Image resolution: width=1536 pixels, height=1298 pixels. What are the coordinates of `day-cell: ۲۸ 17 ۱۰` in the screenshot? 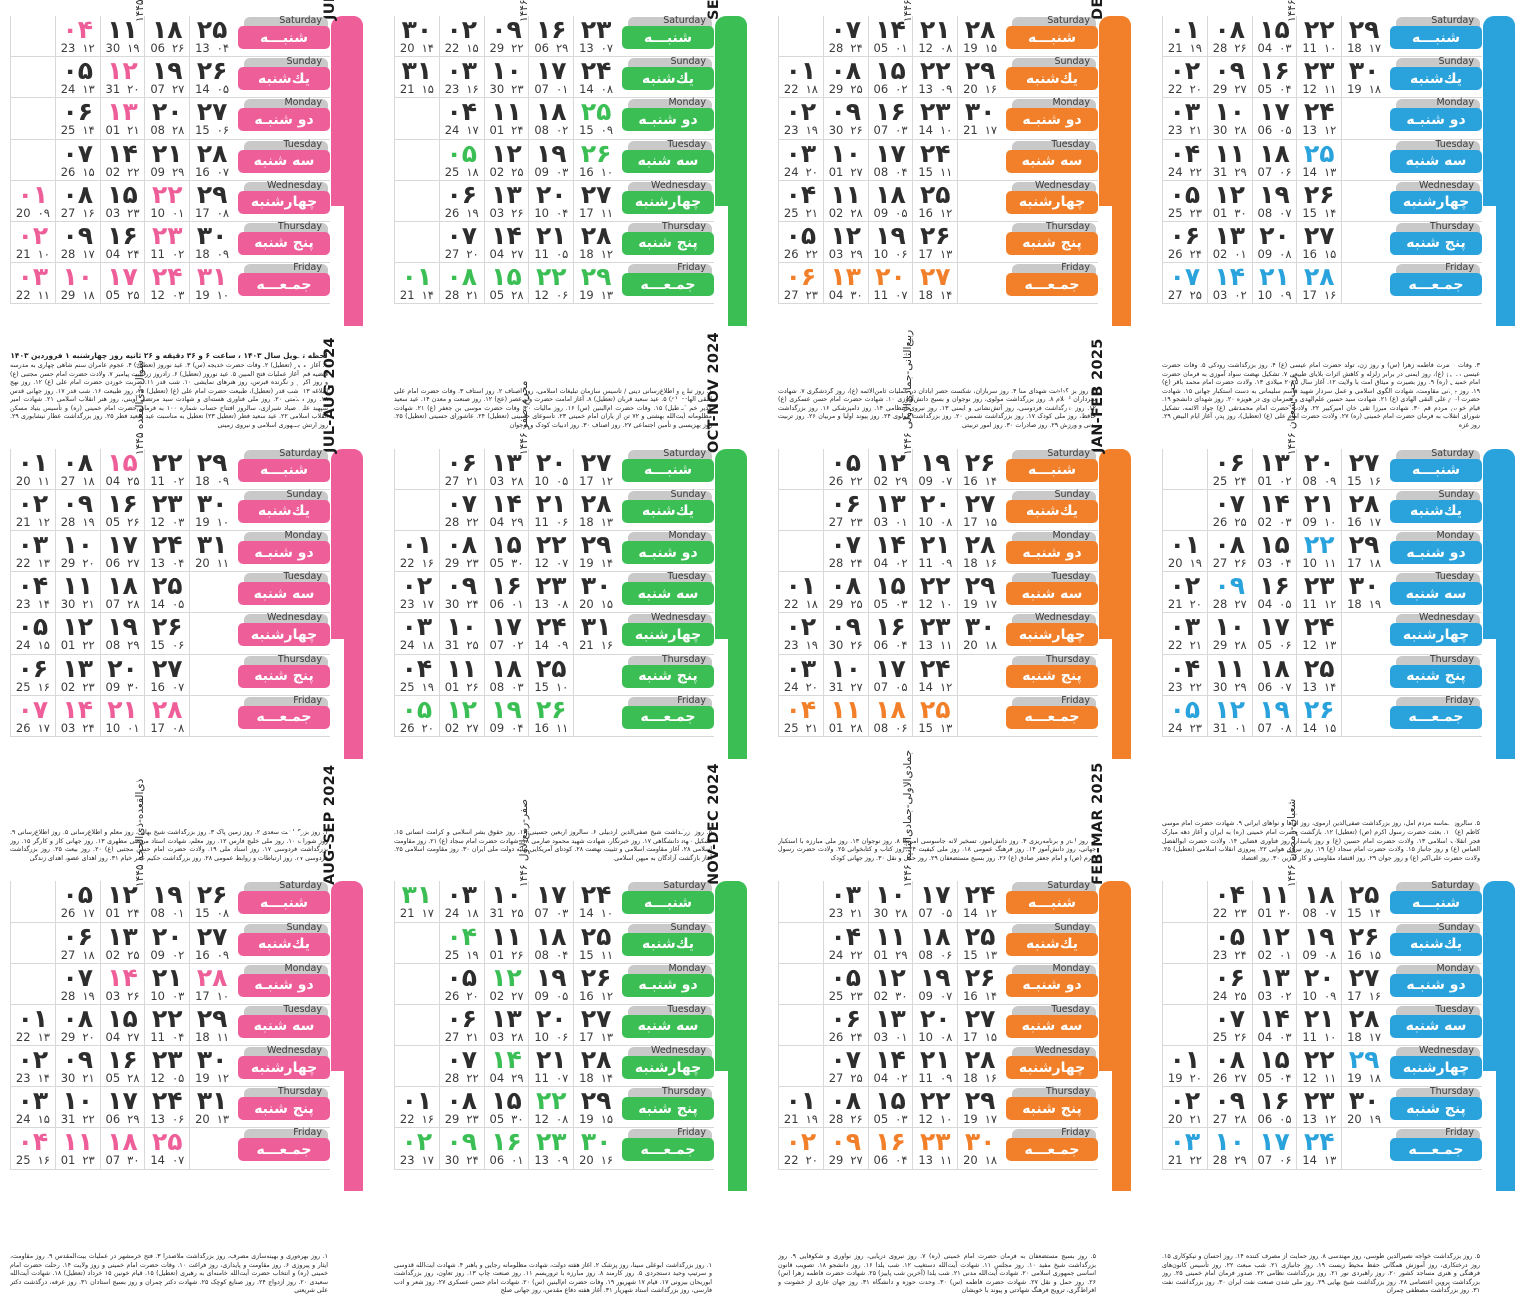 It's located at (211, 983).